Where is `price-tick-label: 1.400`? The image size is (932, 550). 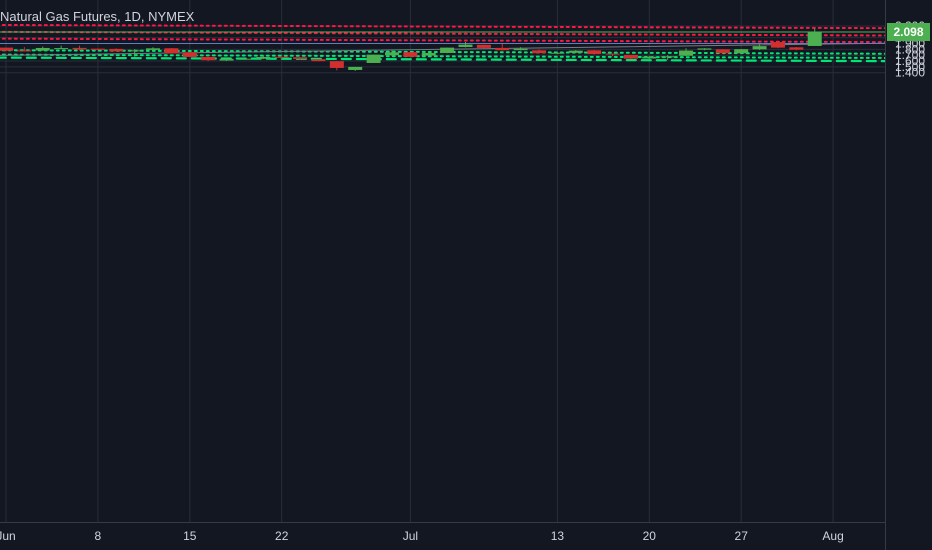 price-tick-label: 1.400 is located at coordinates (910, 73).